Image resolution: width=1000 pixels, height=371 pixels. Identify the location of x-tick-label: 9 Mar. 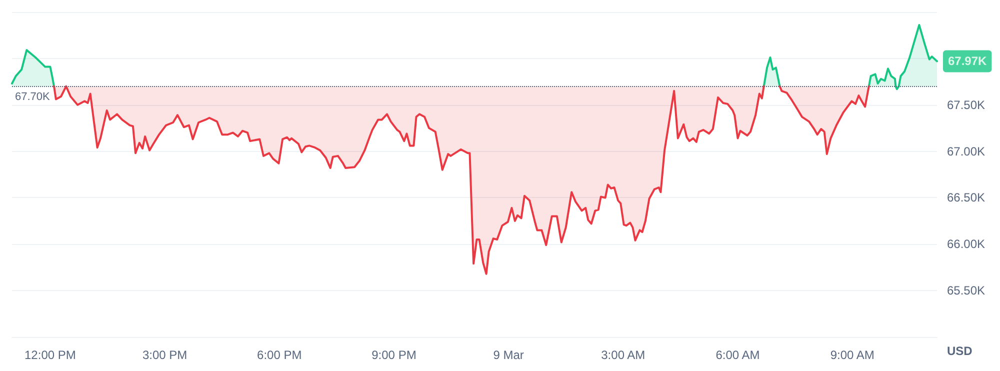
(508, 355).